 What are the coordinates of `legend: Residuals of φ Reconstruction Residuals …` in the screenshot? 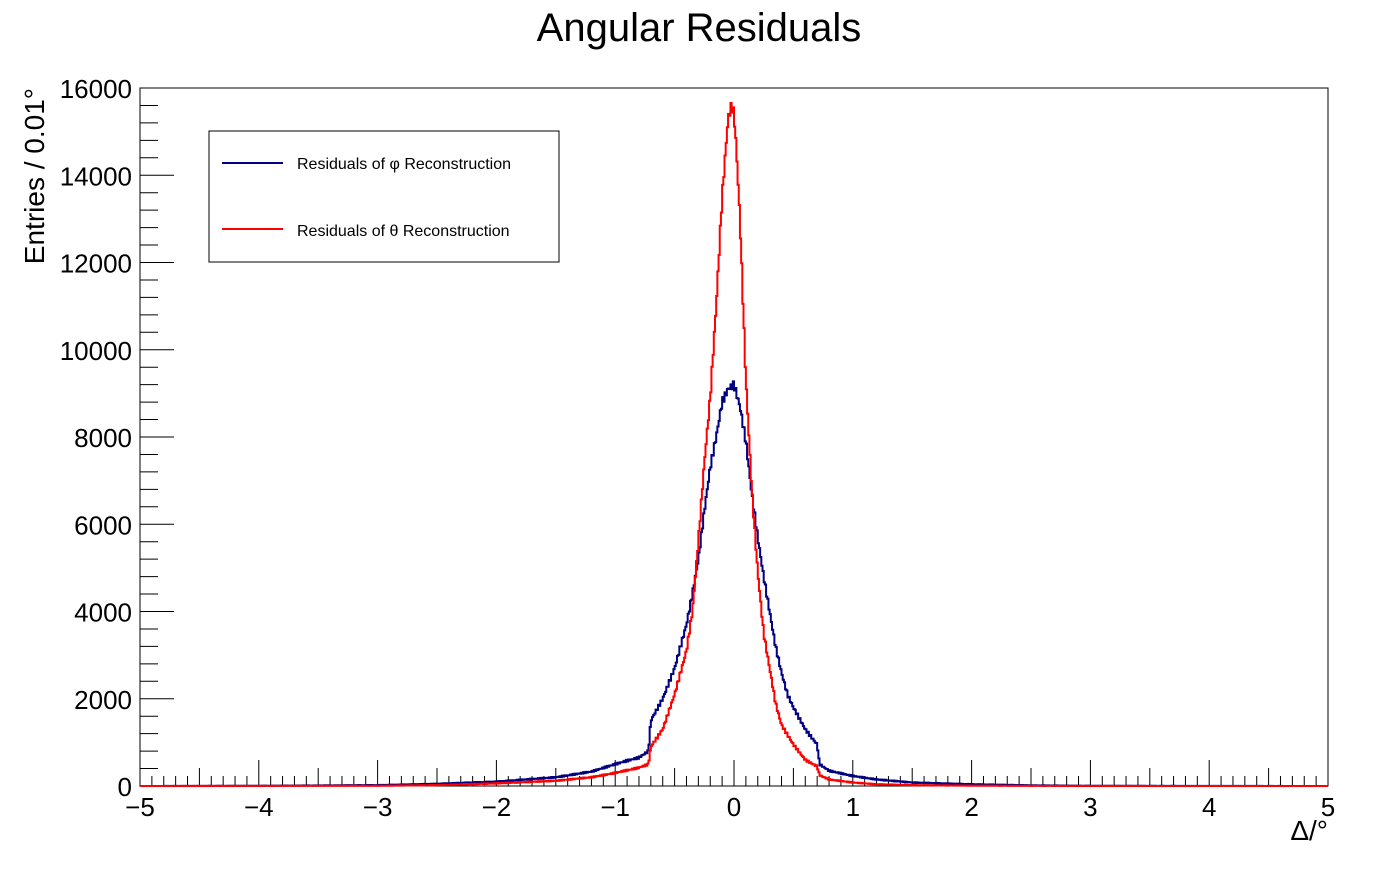 It's located at (384, 196).